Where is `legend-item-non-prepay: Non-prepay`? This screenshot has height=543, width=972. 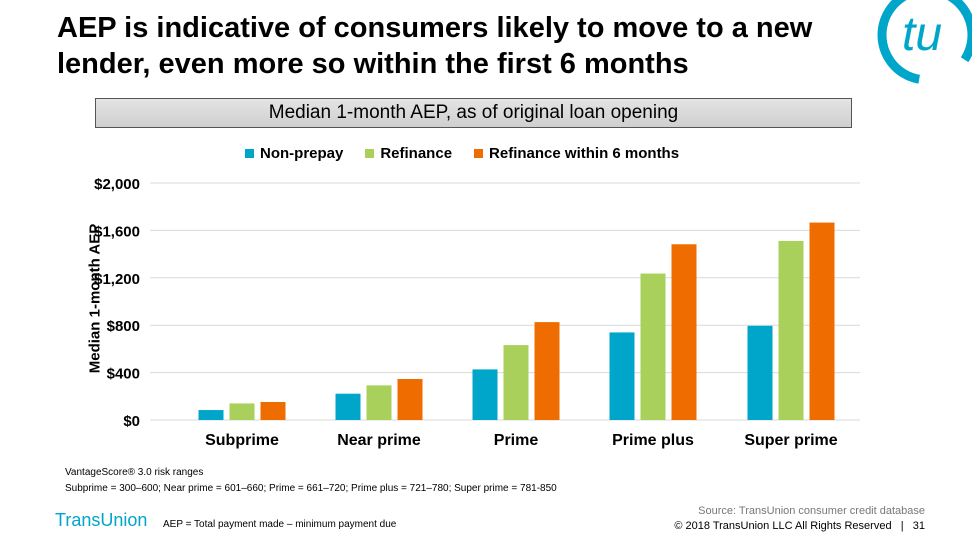
legend-item-non-prepay: Non-prepay is located at coordinates (294, 153).